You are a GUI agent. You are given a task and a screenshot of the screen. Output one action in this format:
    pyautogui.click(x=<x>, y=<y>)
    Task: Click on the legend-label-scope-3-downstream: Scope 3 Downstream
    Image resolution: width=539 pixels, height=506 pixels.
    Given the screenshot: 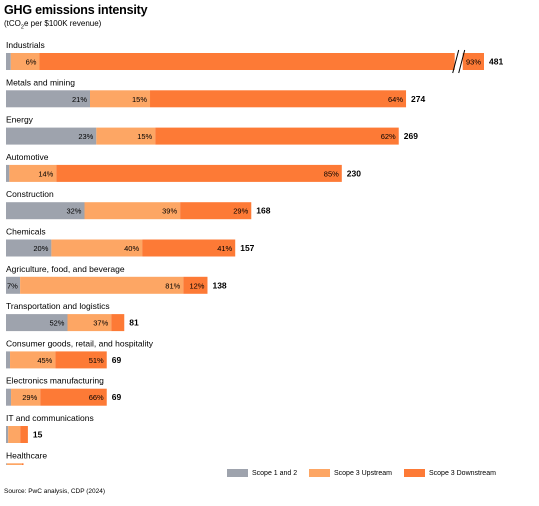 What is the action you would take?
    pyautogui.click(x=462, y=473)
    